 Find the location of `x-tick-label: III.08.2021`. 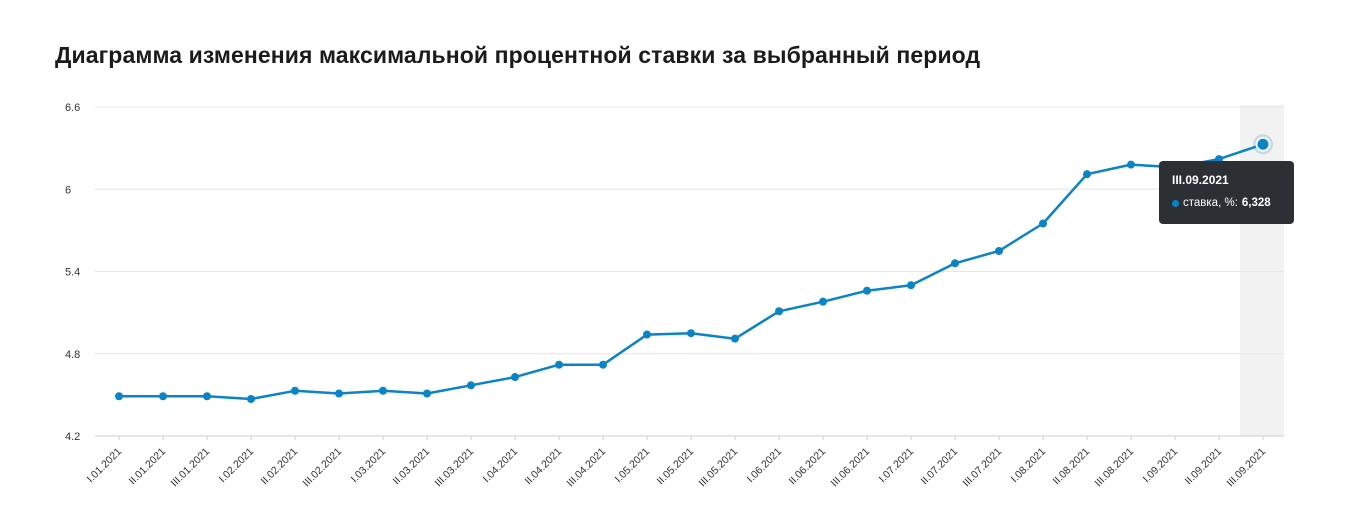

x-tick-label: III.08.2021 is located at coordinates (1115, 468).